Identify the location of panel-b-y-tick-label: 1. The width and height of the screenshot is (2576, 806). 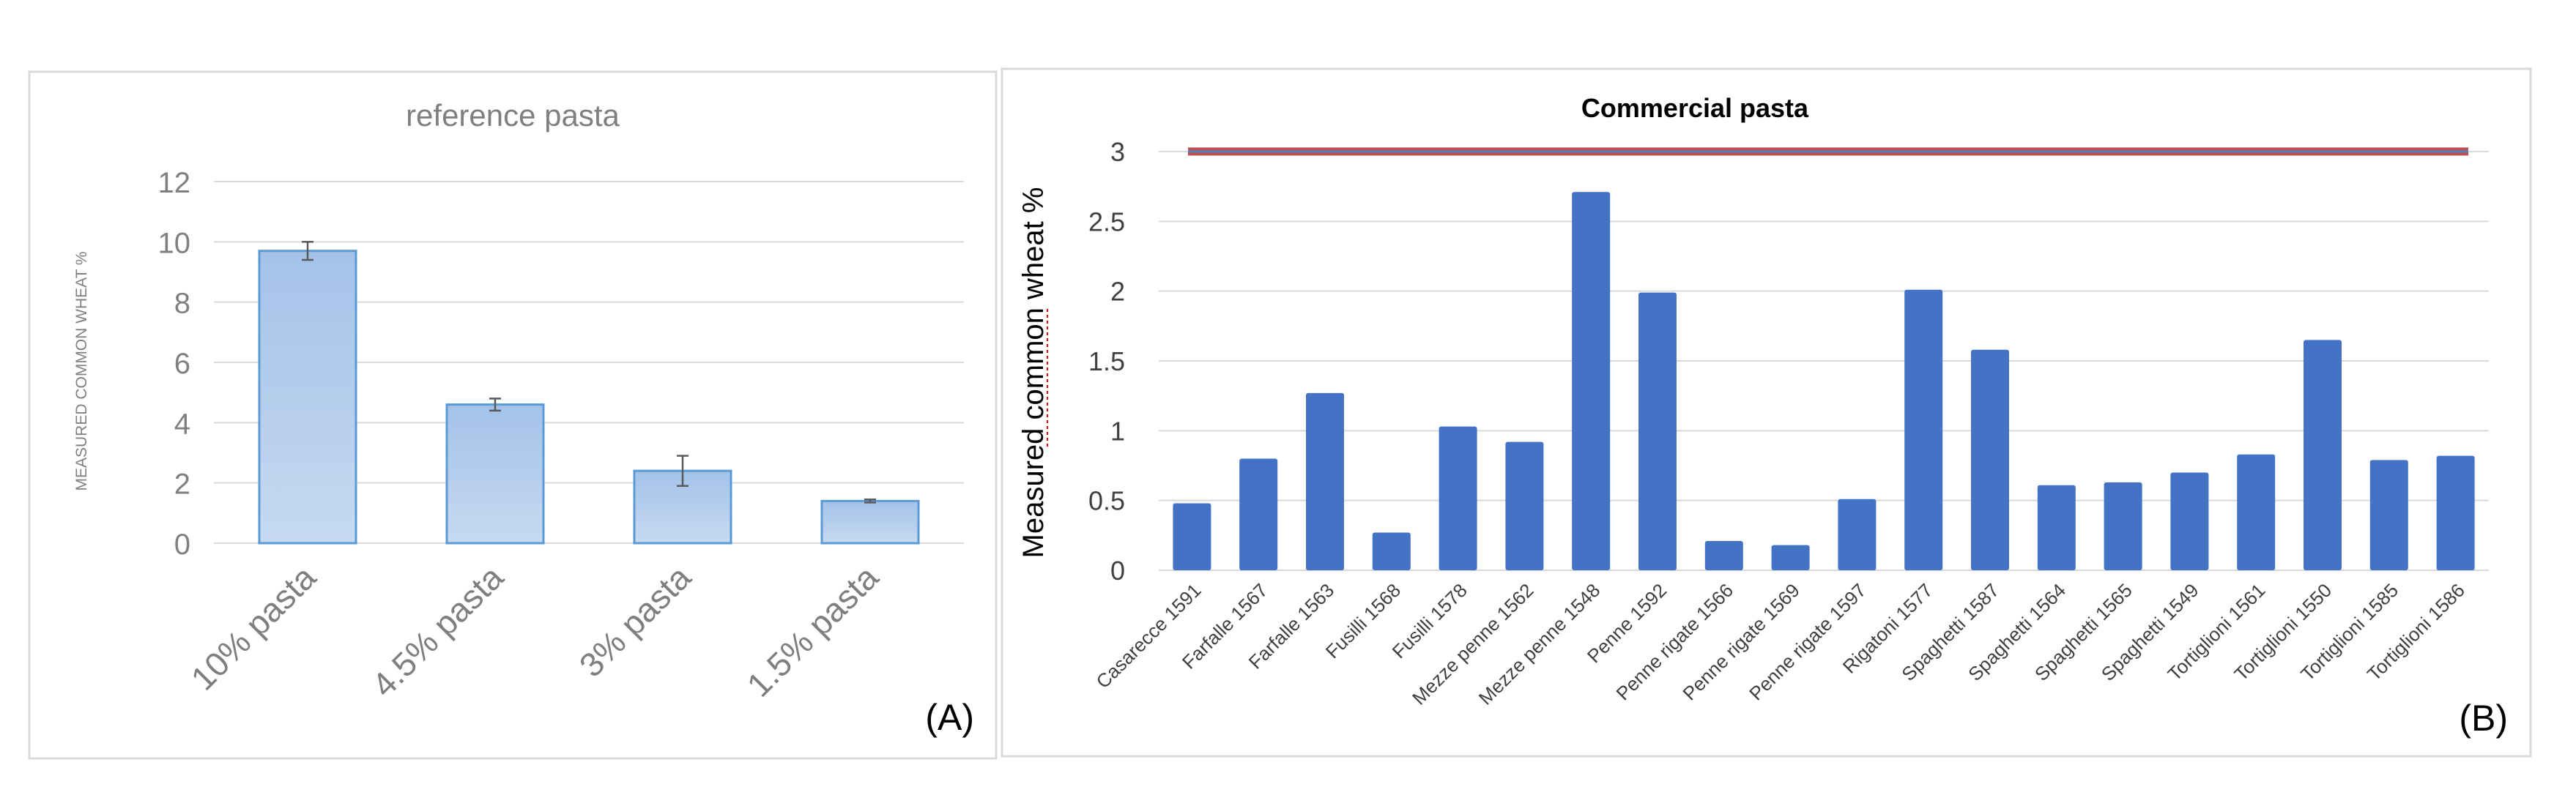
(1117, 431).